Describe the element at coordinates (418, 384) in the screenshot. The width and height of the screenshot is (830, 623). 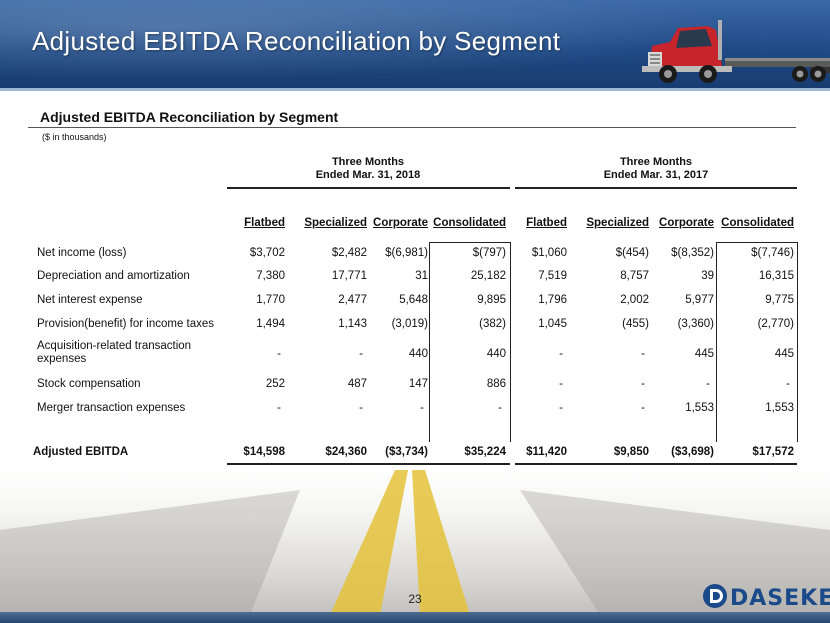
I see `table-cell: 147` at that location.